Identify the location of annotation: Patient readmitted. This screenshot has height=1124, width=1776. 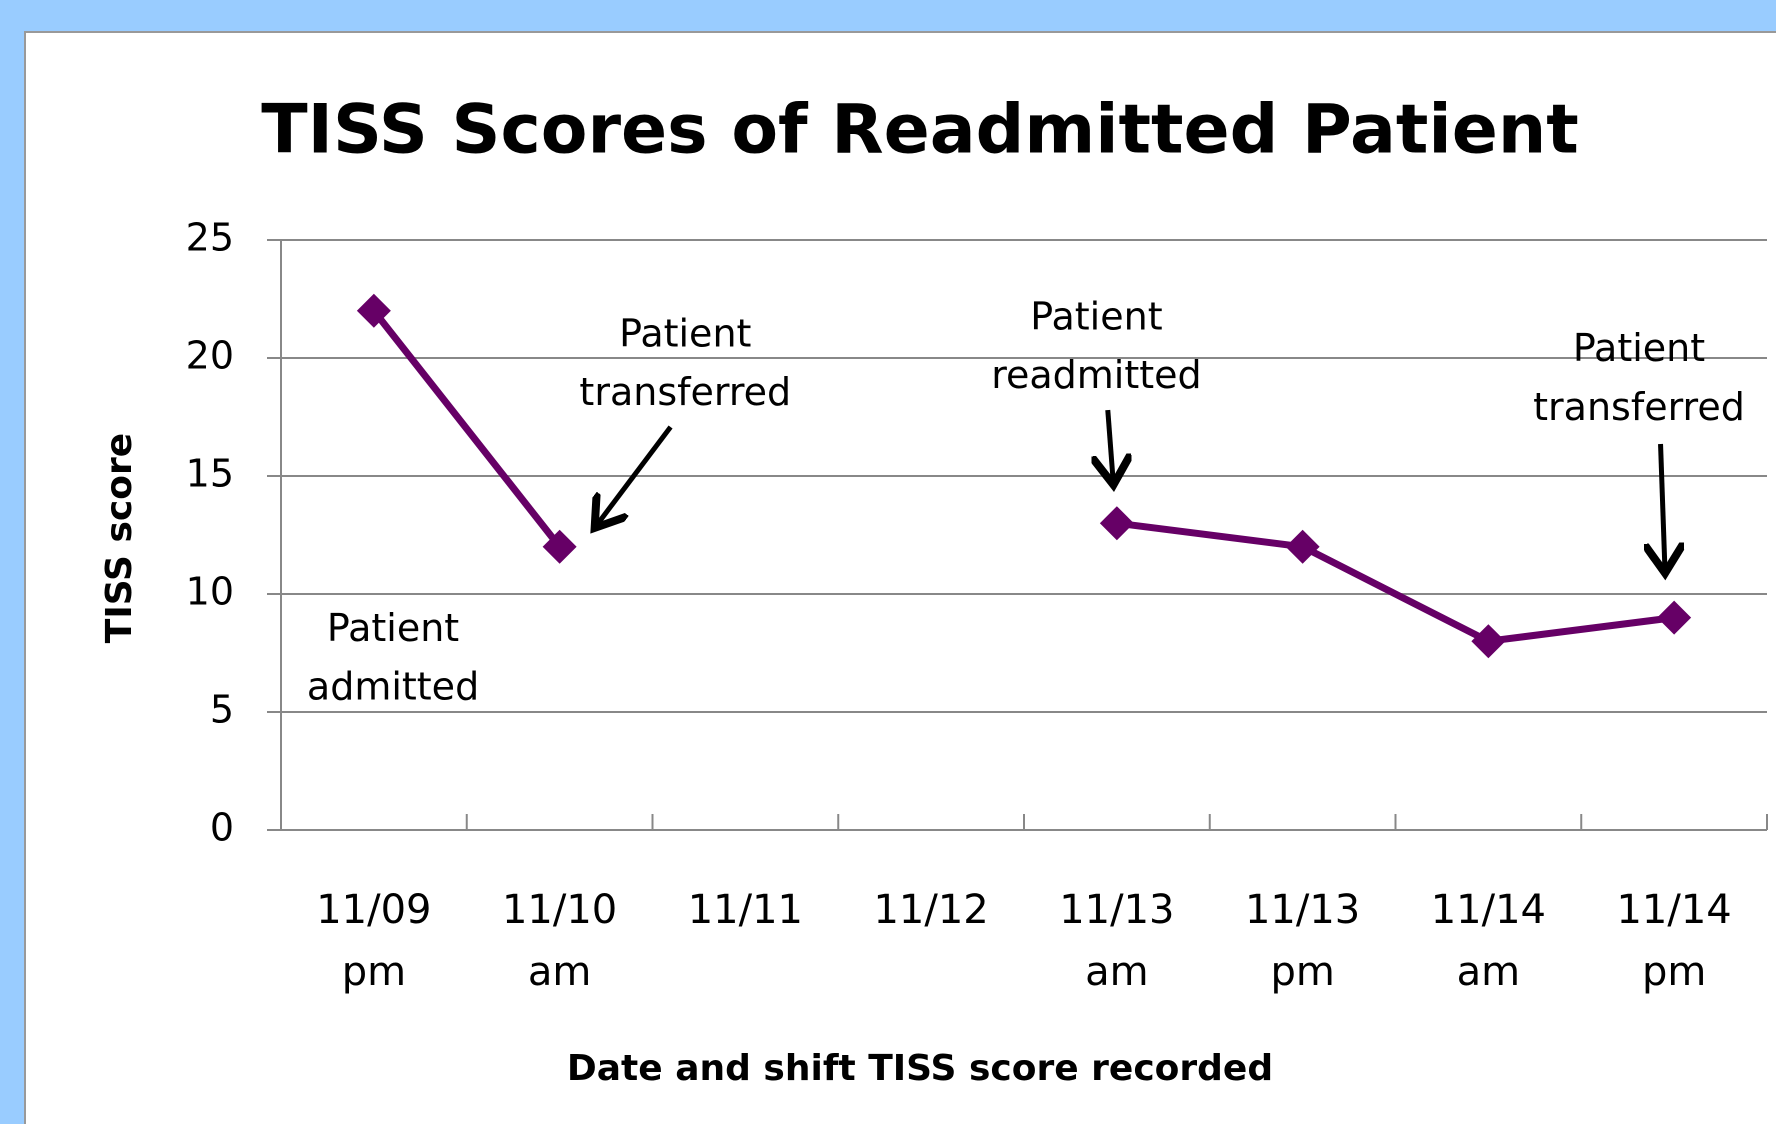
(1096, 345).